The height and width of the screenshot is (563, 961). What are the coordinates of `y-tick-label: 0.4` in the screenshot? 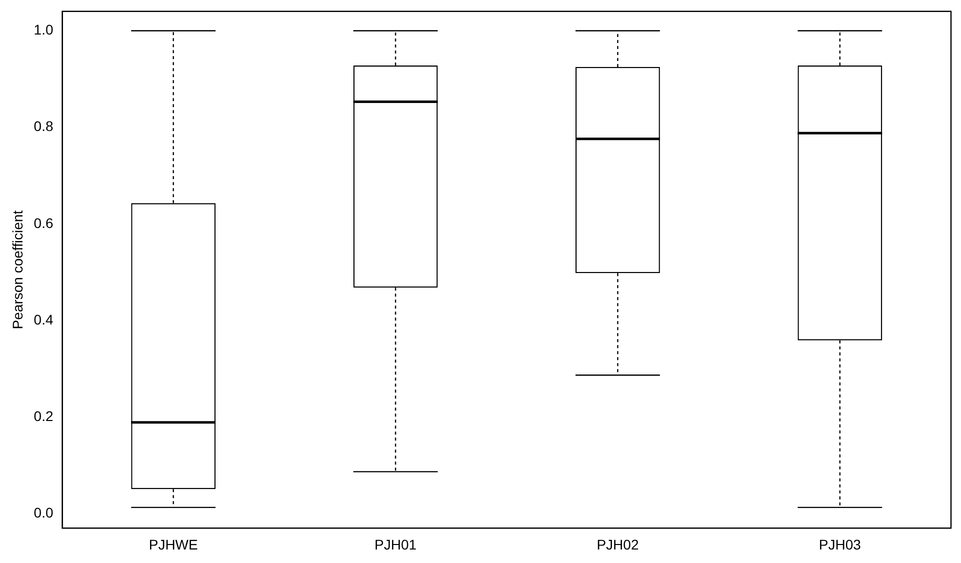 It's located at (44, 319).